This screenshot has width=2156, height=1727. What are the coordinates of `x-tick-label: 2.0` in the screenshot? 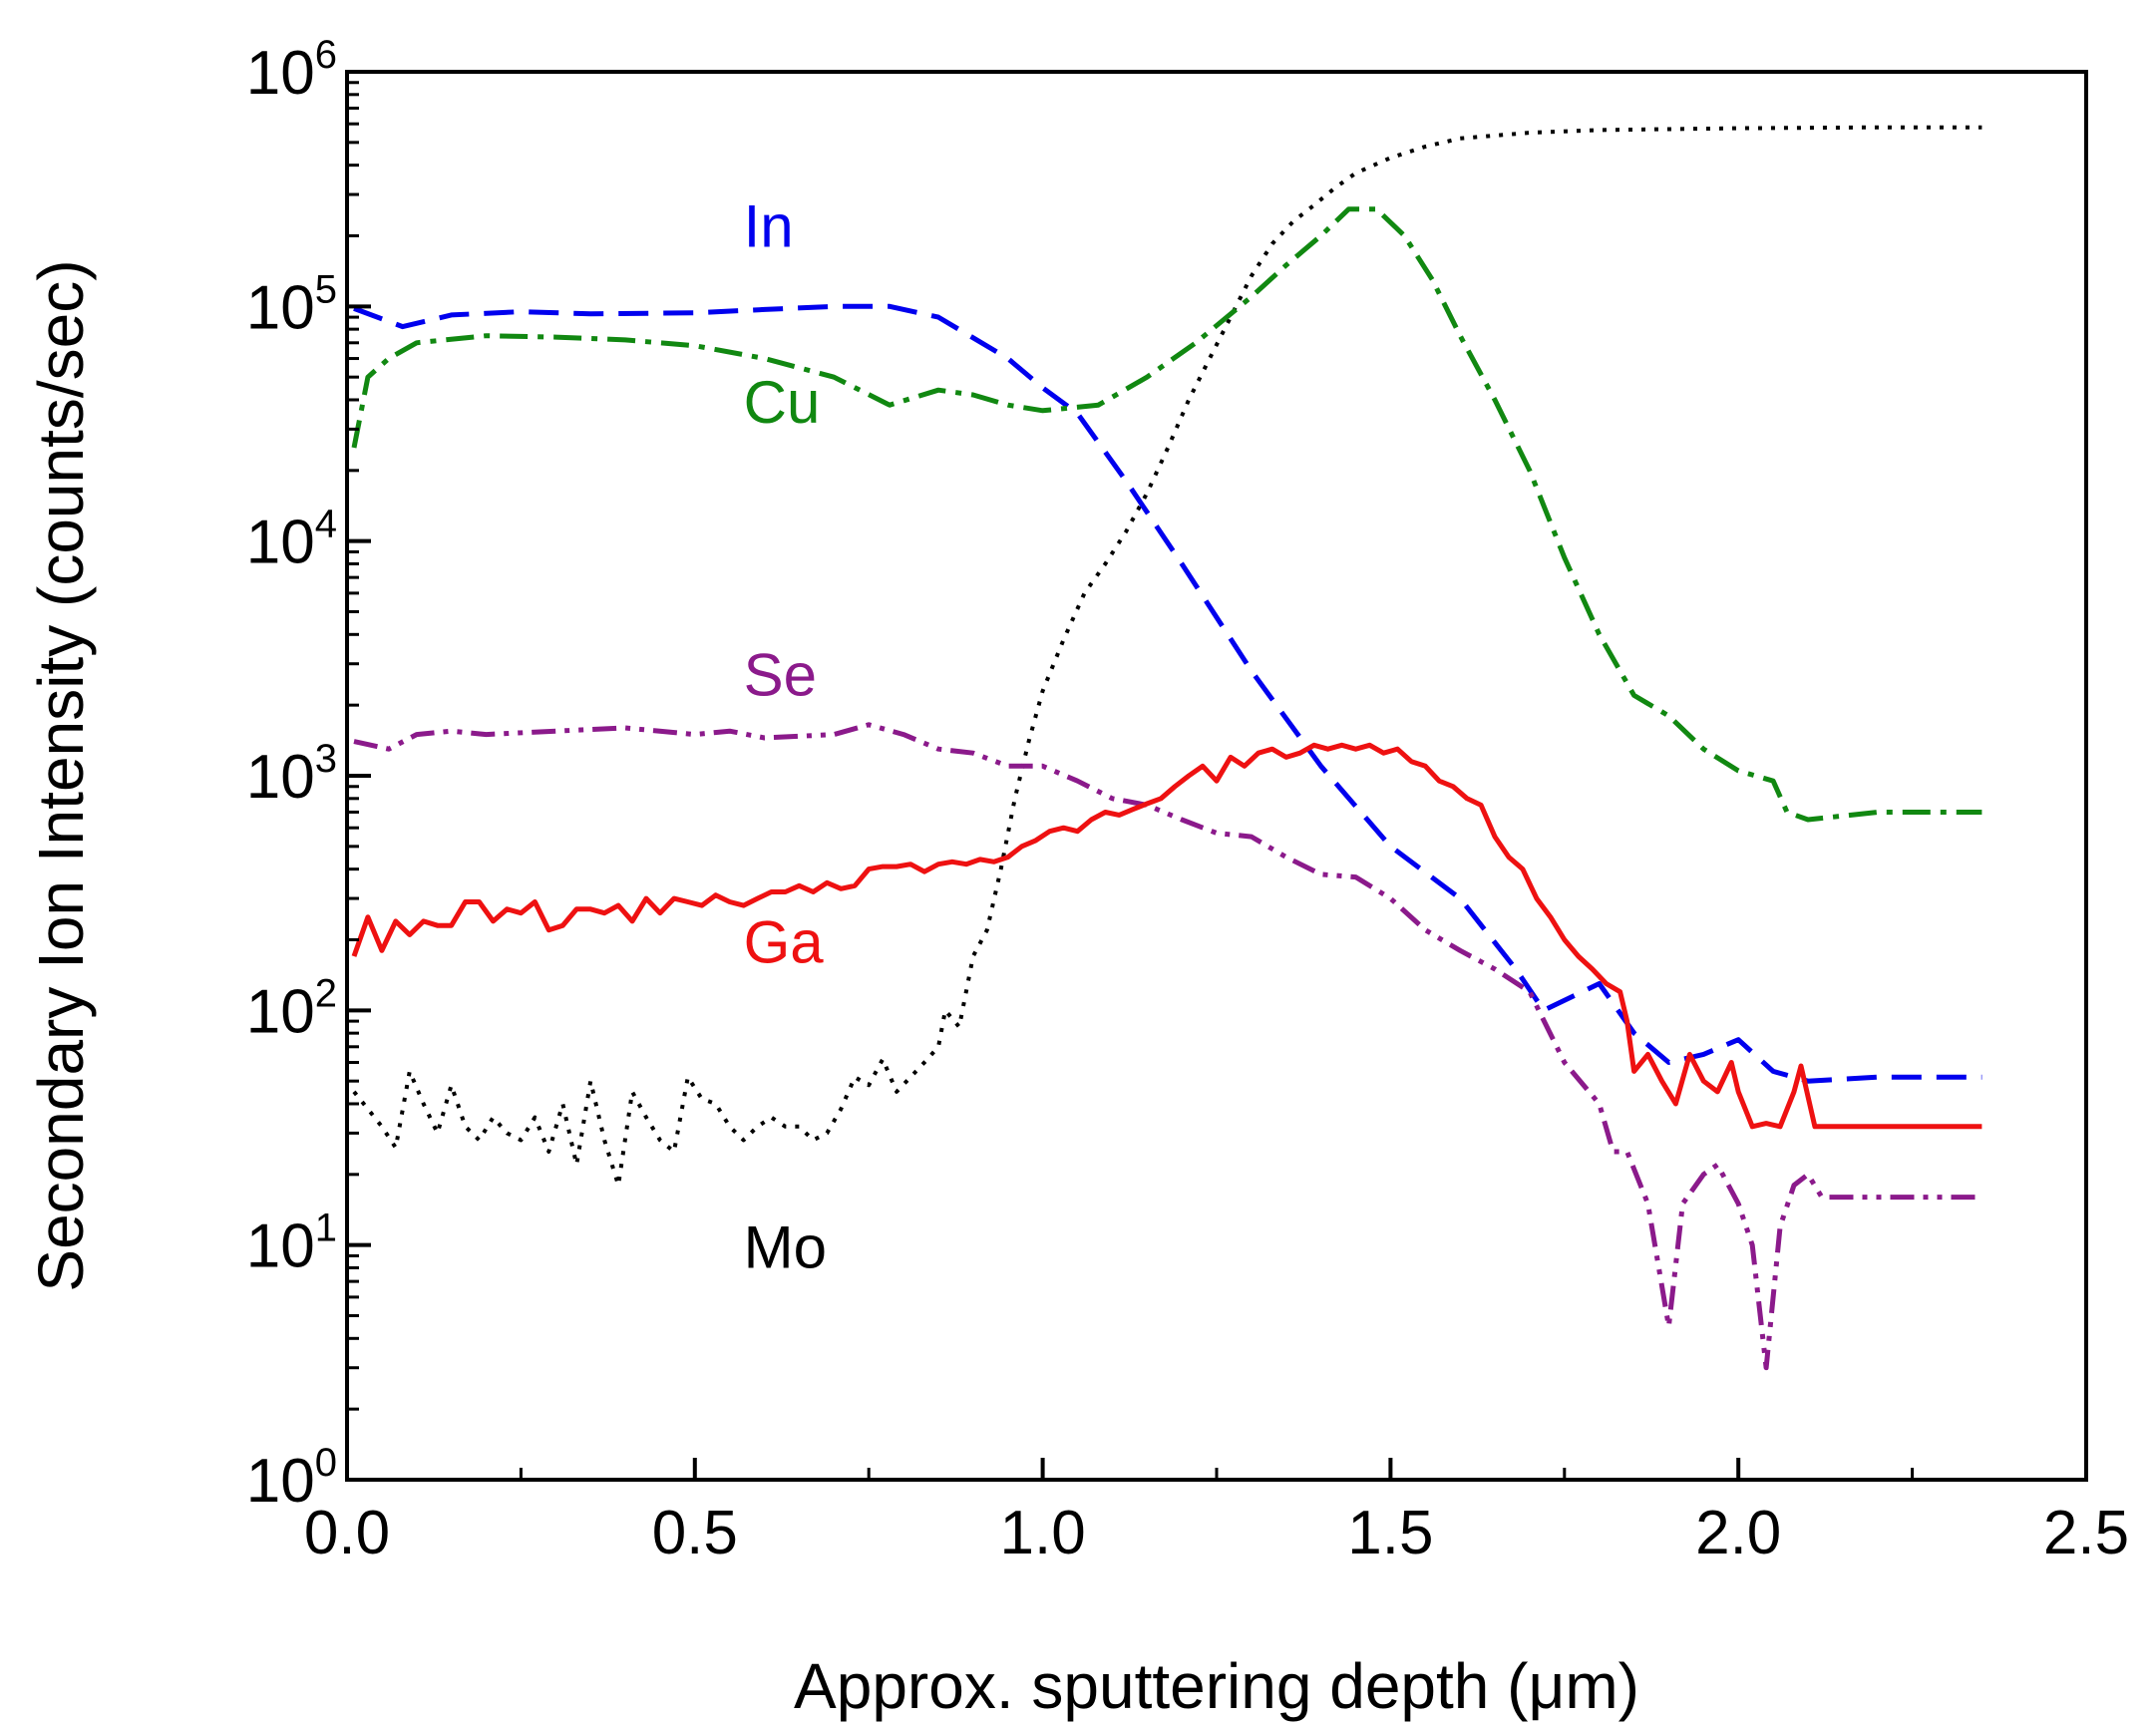 It's located at (1738, 1533).